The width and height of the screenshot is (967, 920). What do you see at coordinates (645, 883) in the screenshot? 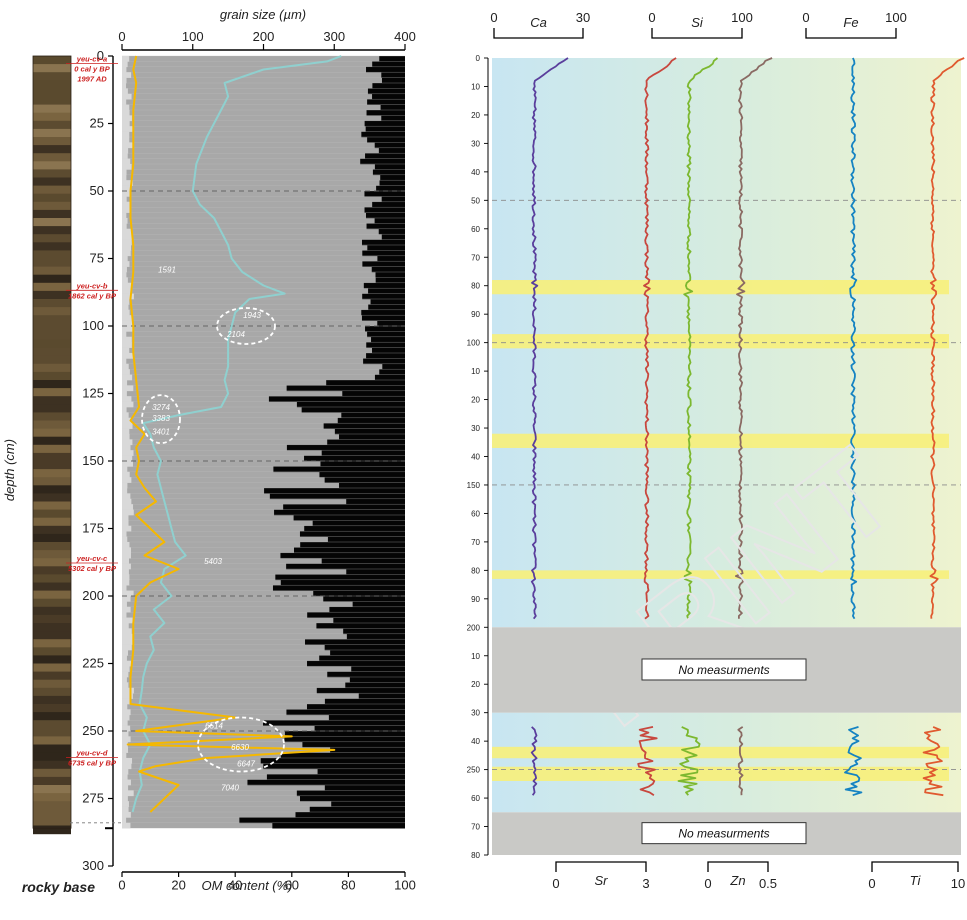
I see `bottom-element-axis-max: 3` at bounding box center [645, 883].